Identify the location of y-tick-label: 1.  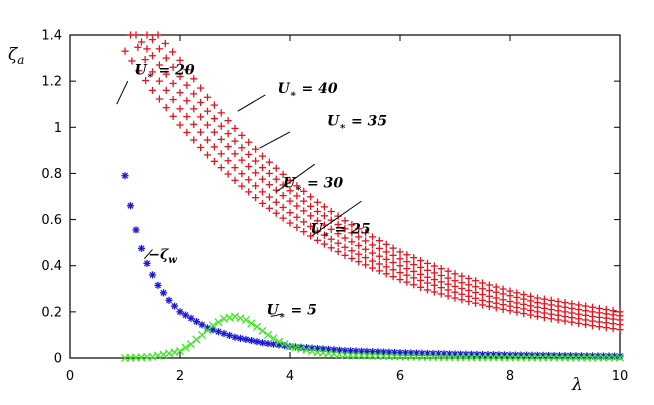
(58, 128).